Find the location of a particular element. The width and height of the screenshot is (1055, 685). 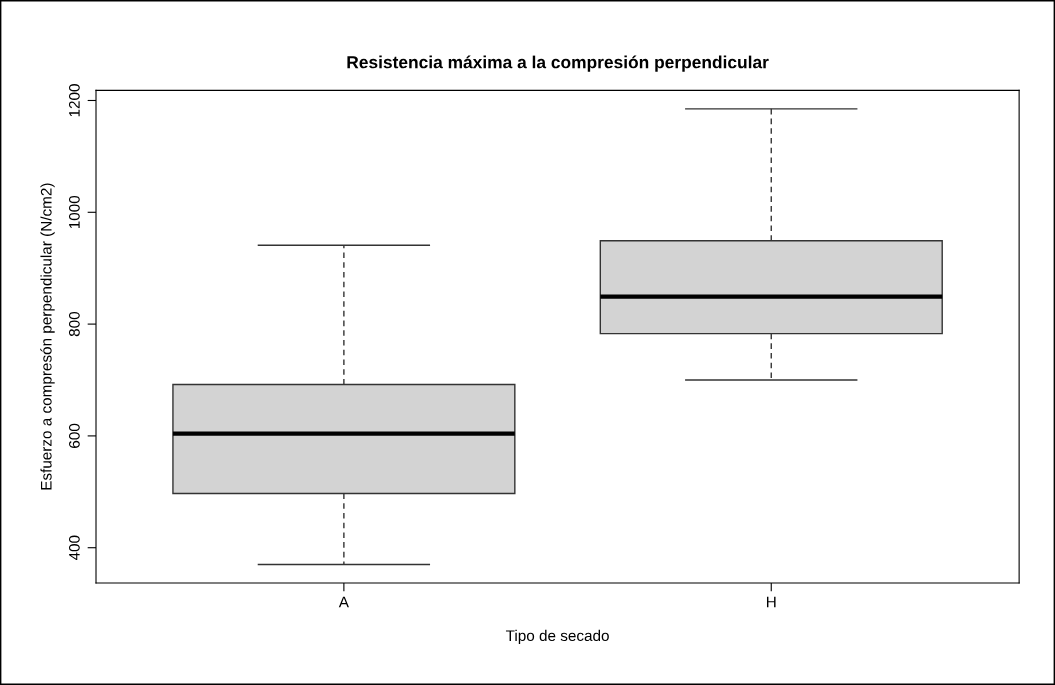

x-tick-label: H is located at coordinates (771, 602).